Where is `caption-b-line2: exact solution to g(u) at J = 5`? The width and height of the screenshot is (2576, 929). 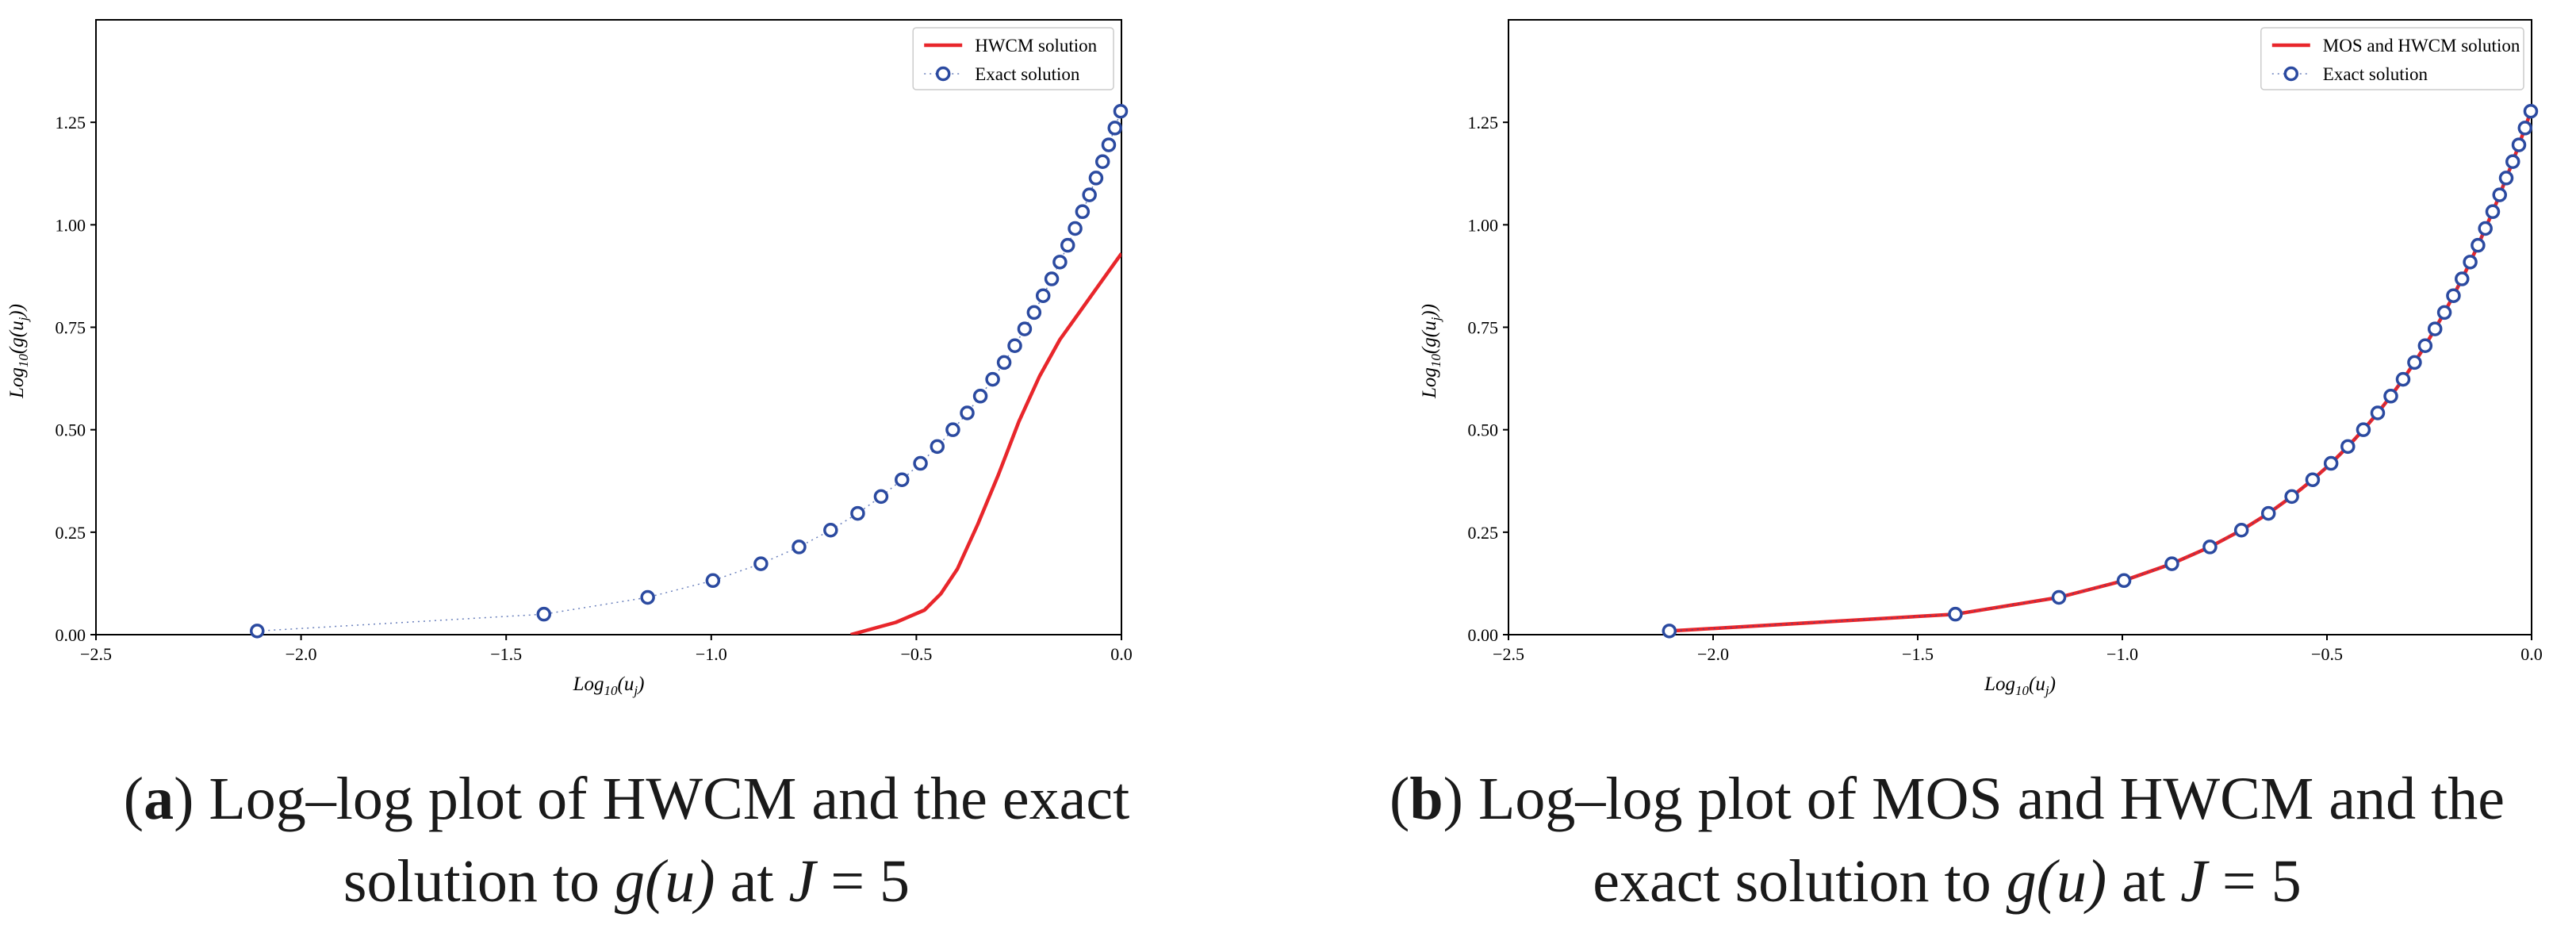
caption-b-line2: exact solution to g(u) at J = 5 is located at coordinates (1947, 881).